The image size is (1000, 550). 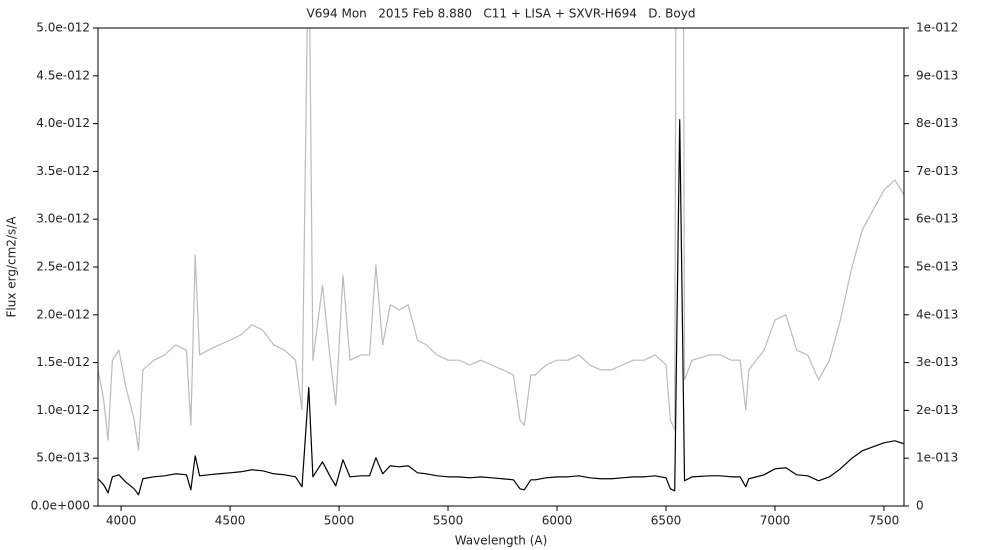 What do you see at coordinates (12, 267) in the screenshot?
I see `y-axis-label: Flux erg/cm2/s/A` at bounding box center [12, 267].